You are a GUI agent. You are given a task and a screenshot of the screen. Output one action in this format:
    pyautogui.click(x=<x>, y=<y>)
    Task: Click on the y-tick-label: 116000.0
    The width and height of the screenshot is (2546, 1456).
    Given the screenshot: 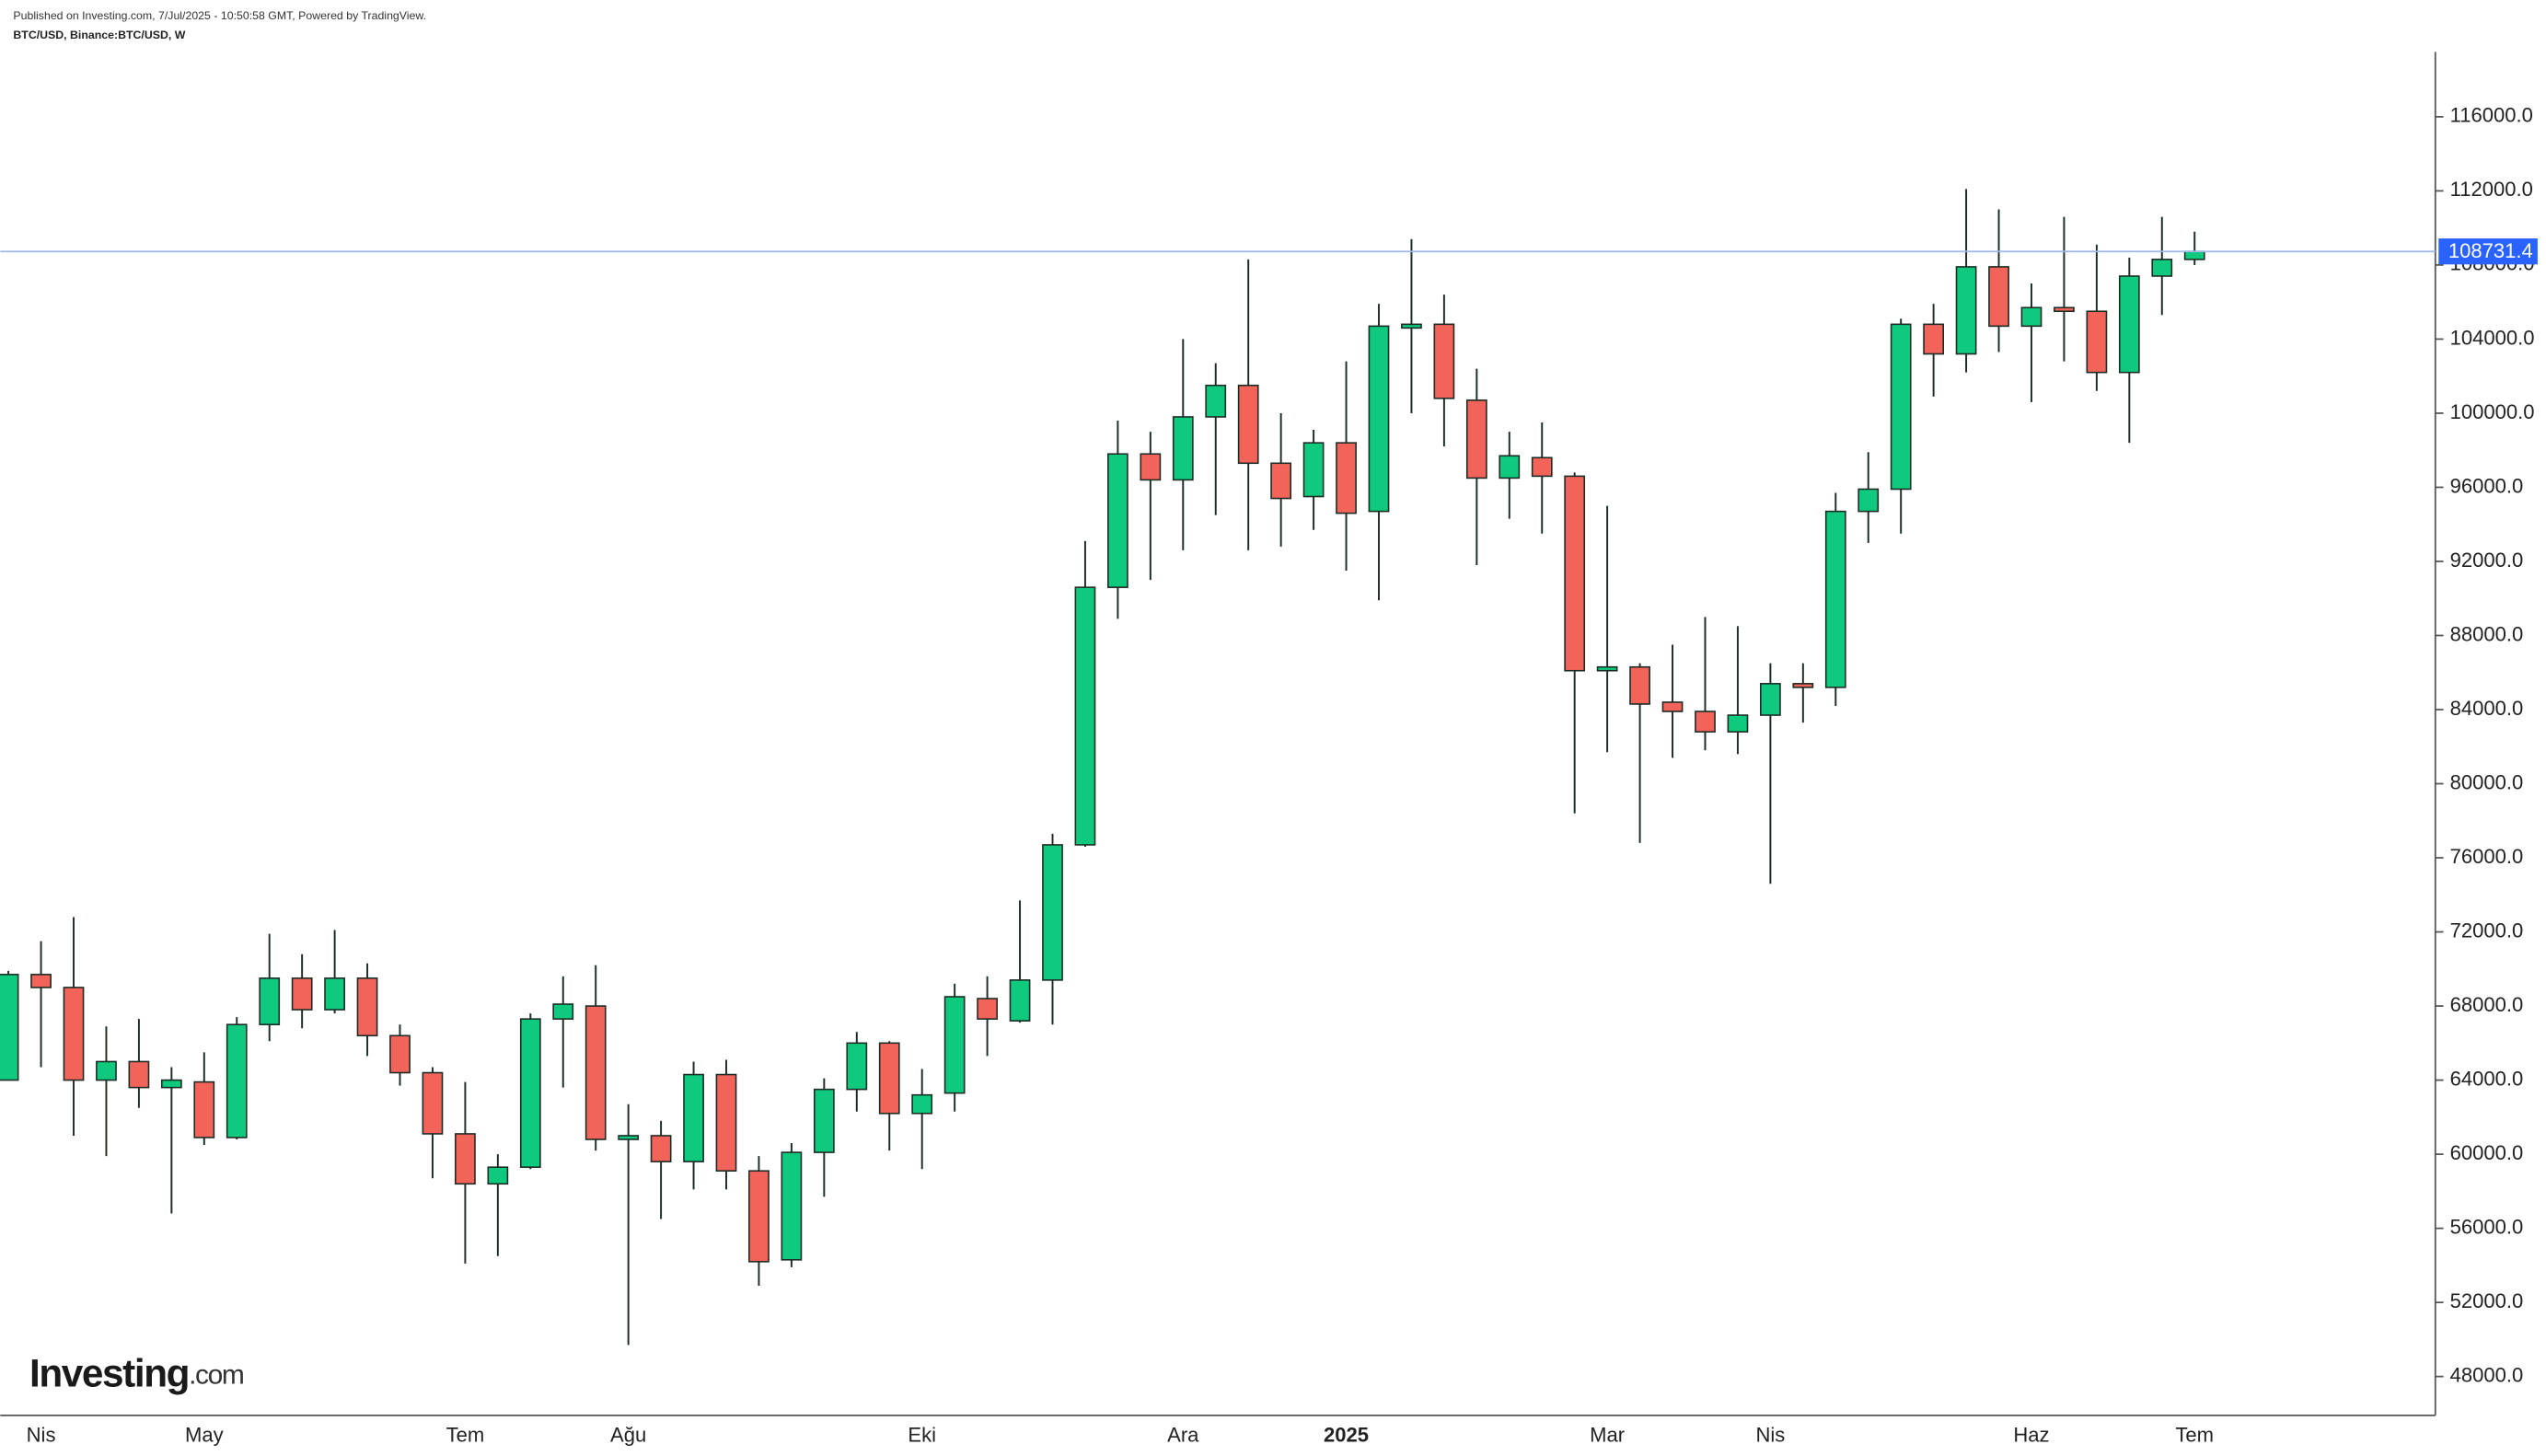 What is the action you would take?
    pyautogui.click(x=2491, y=115)
    